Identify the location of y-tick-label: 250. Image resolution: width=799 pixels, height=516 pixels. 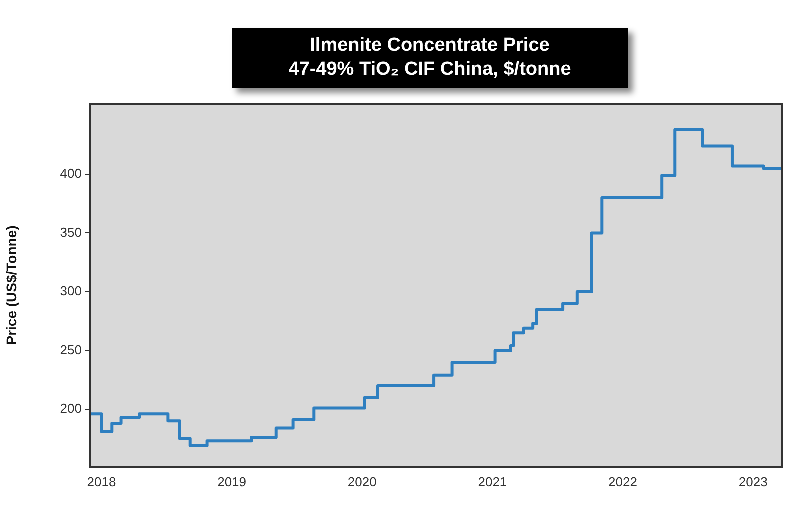
(71, 350).